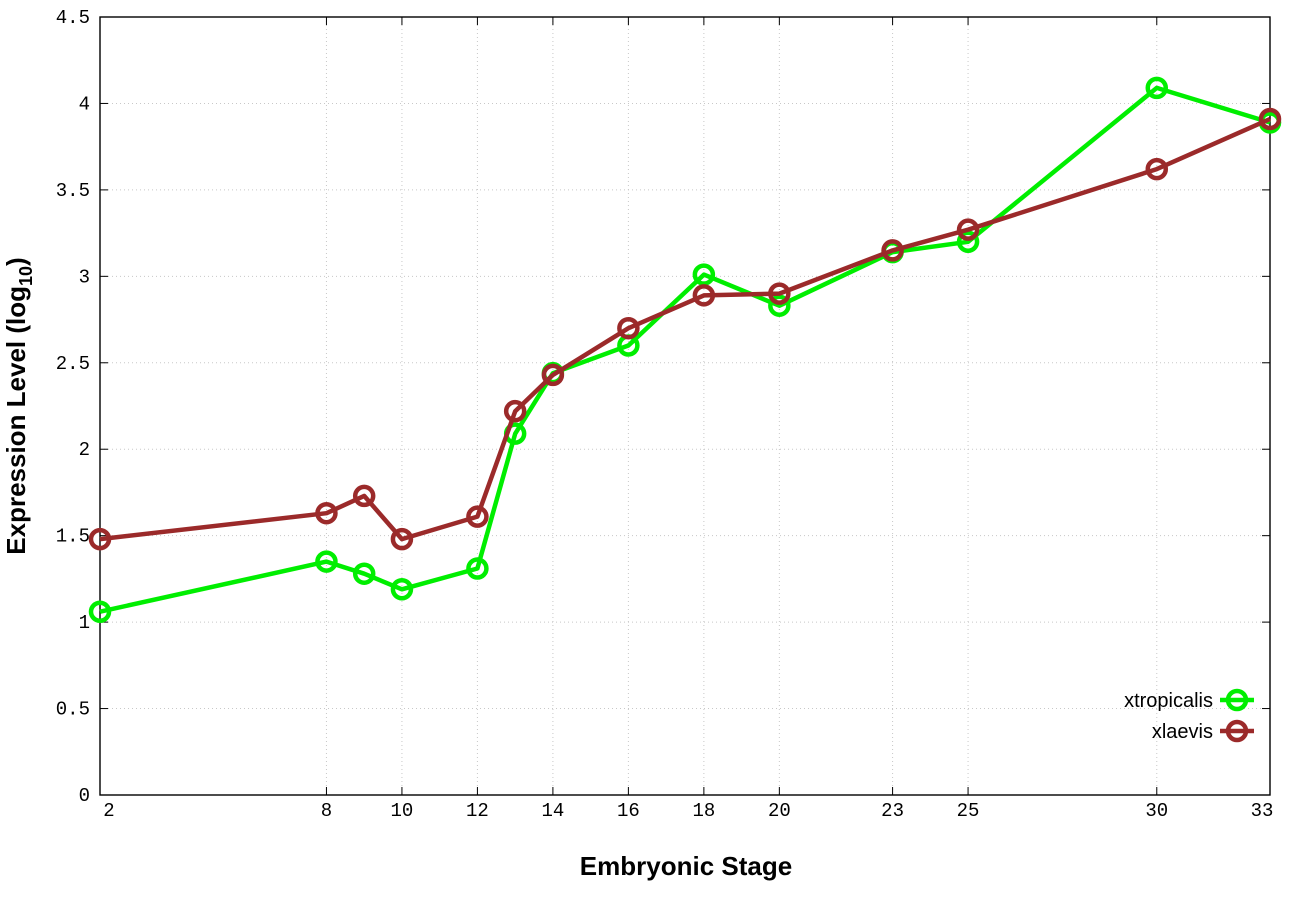  What do you see at coordinates (326, 811) in the screenshot?
I see `x-tick-label: 8` at bounding box center [326, 811].